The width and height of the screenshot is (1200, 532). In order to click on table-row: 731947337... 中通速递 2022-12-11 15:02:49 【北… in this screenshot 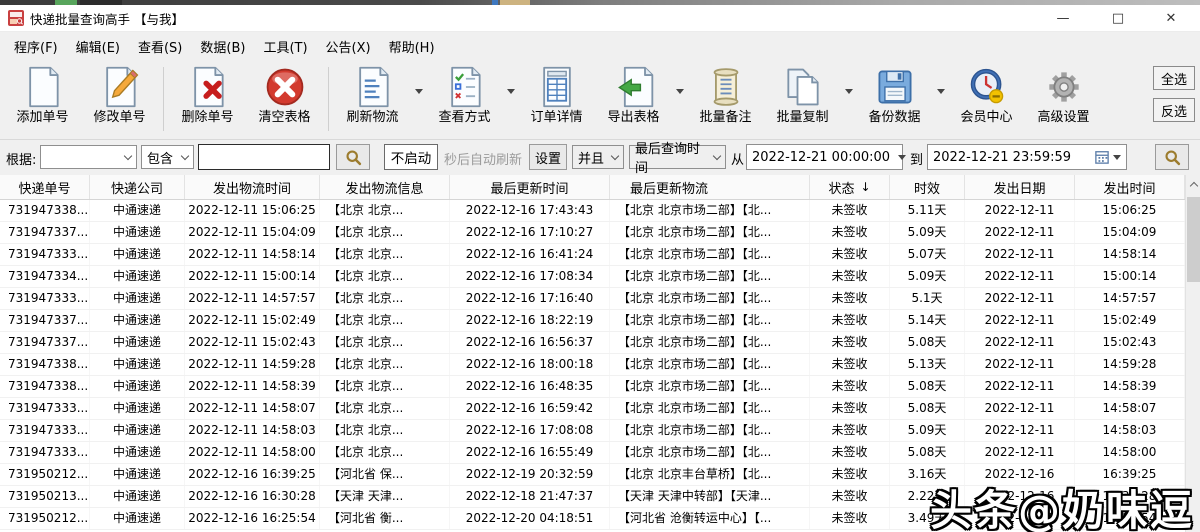, I will do `click(592, 321)`.